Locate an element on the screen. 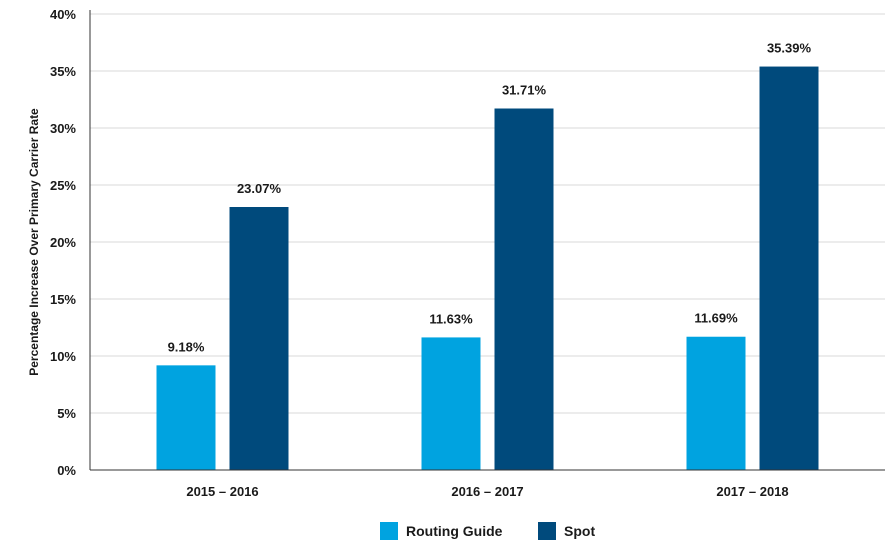  y-tick-labels: 0% 5% 10% 15% 20% 25% 30% 35% 40% is located at coordinates (63, 242).